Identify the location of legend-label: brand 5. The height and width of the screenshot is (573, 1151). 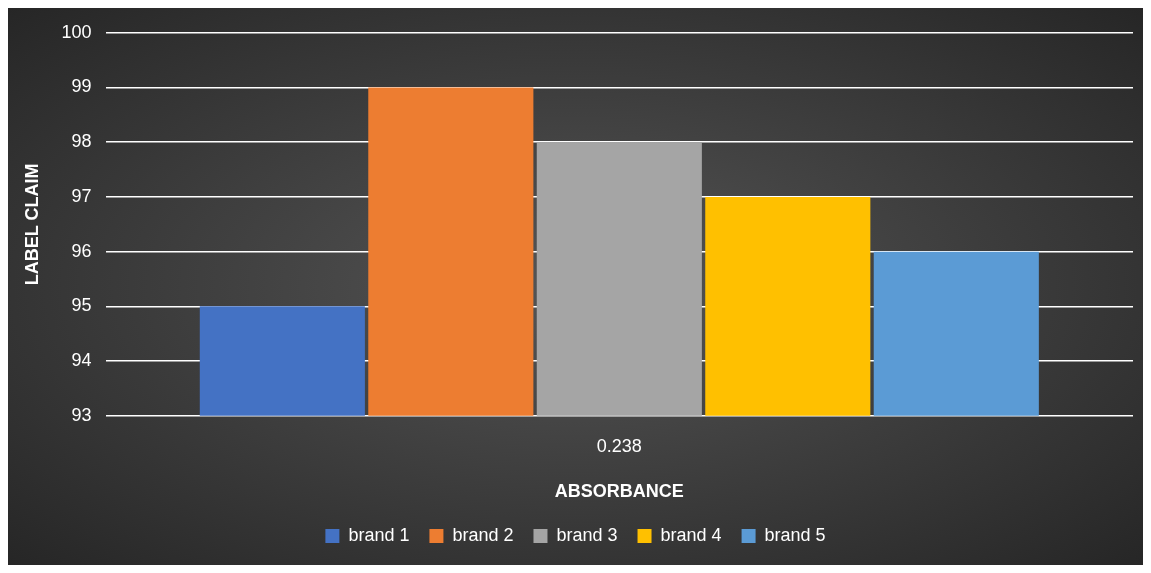
(795, 534).